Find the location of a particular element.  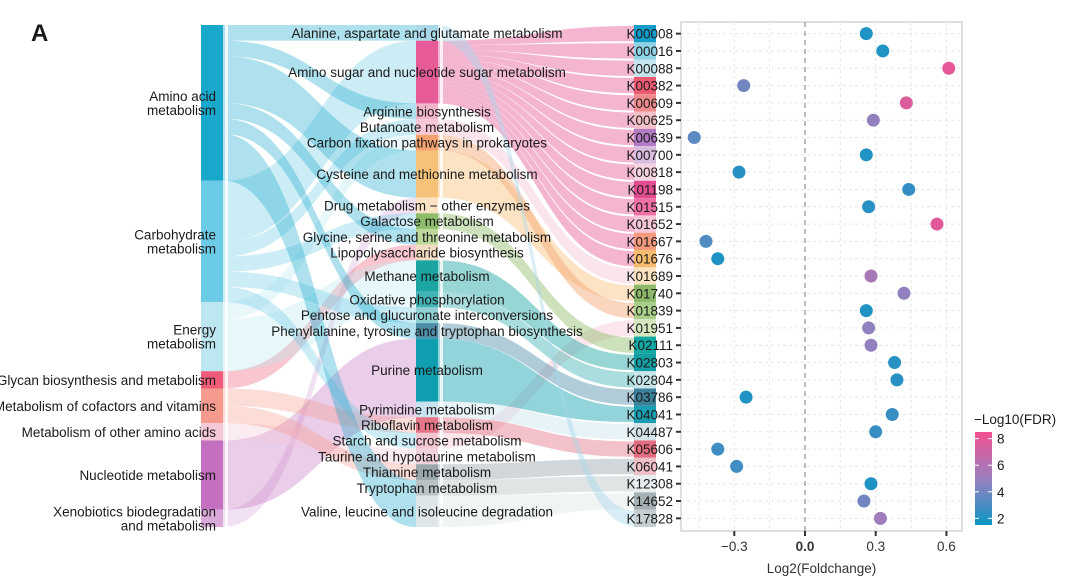

x-tick-label: 0.6 is located at coordinates (946, 546).